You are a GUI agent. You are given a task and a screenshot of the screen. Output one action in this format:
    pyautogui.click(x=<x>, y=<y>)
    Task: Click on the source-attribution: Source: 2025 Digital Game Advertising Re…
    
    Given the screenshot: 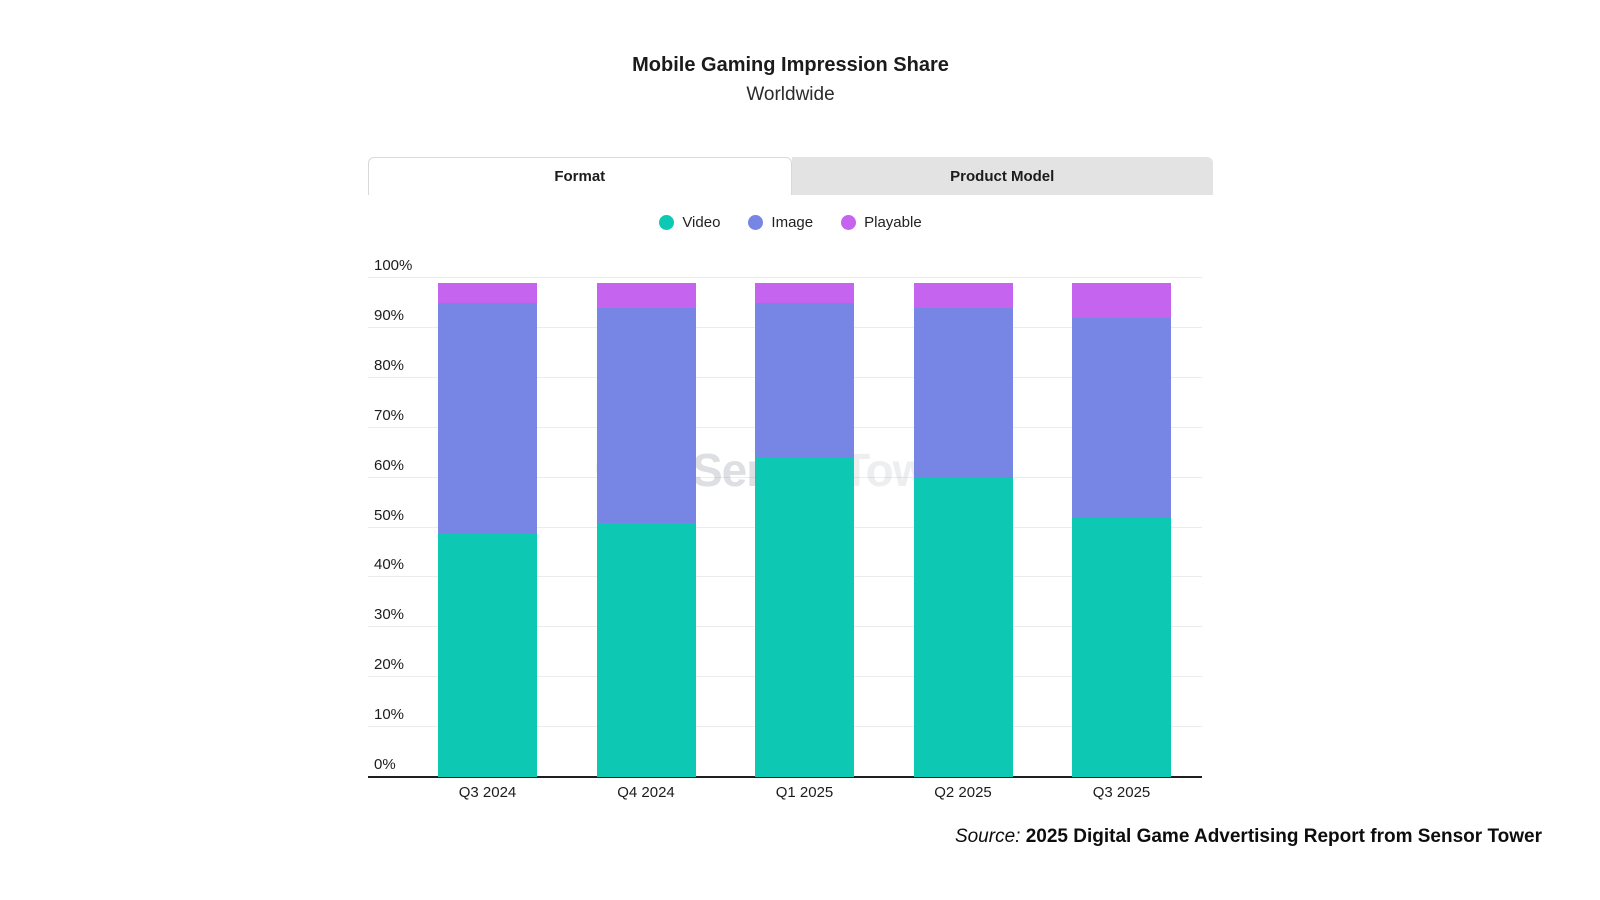 What is the action you would take?
    pyautogui.click(x=1248, y=837)
    